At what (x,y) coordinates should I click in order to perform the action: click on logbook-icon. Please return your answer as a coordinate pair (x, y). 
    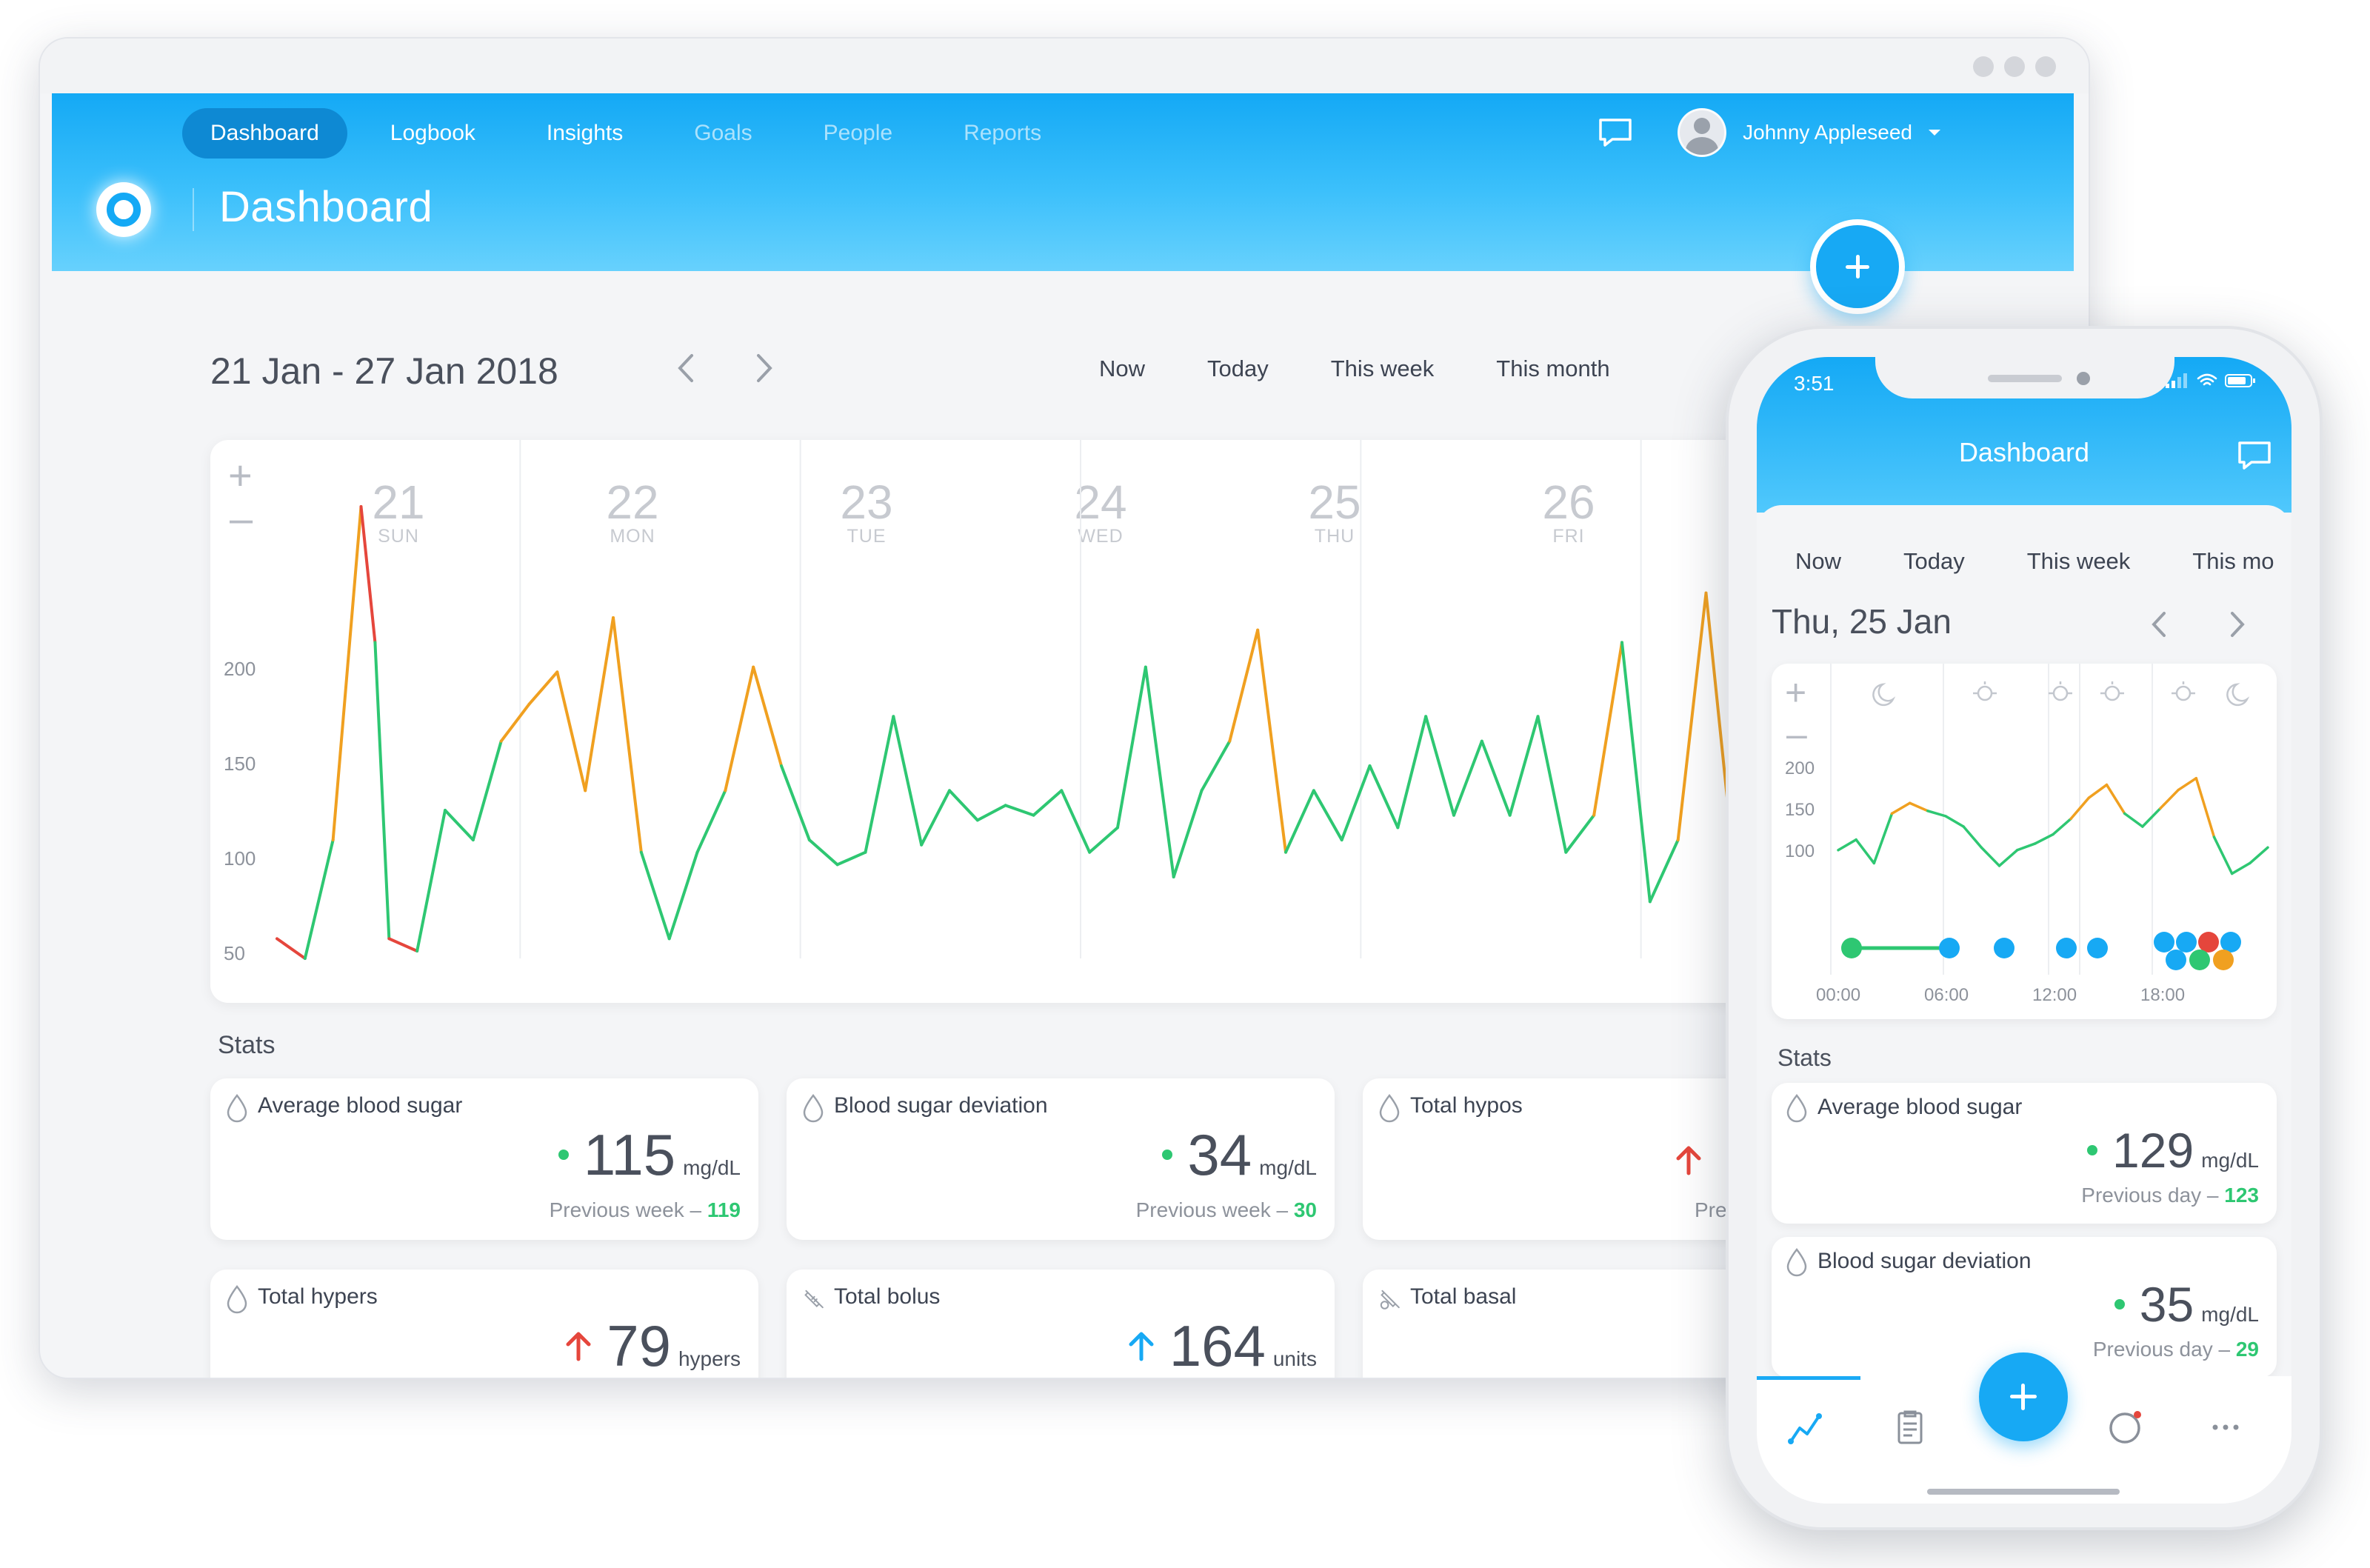
    Looking at the image, I should click on (1910, 1428).